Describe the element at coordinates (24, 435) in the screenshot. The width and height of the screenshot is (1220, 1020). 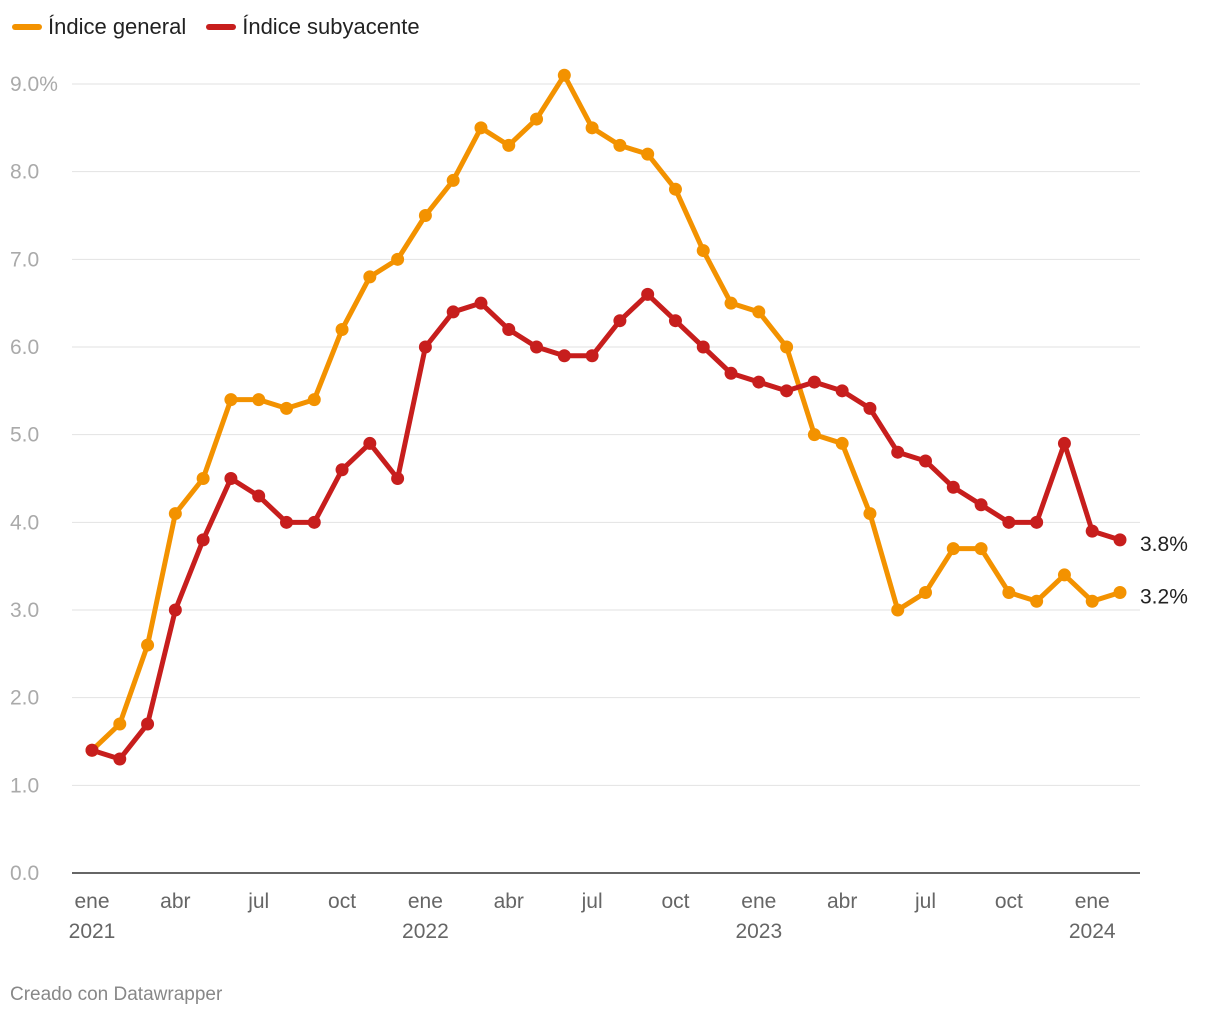
I see `y-tick-label: 5.0` at that location.